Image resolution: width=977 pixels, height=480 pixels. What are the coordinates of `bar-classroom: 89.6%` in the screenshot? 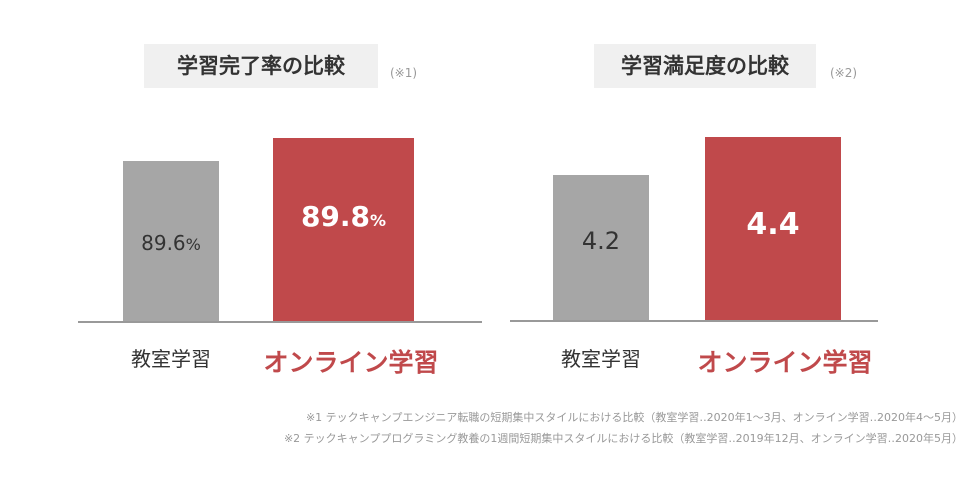 It's located at (171, 241).